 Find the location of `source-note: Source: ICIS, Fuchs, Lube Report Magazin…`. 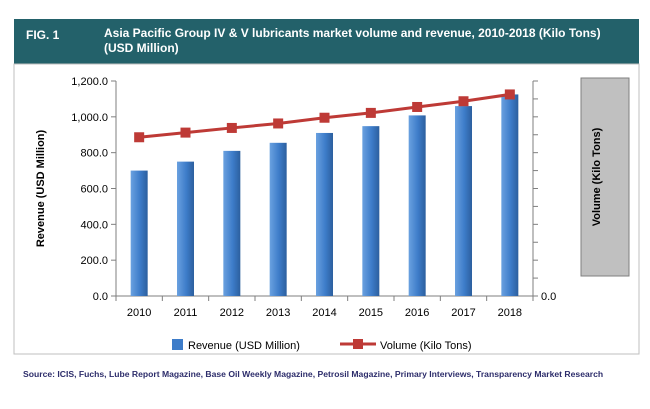

source-note: Source: ICIS, Fuchs, Lube Report Magazin… is located at coordinates (313, 374).